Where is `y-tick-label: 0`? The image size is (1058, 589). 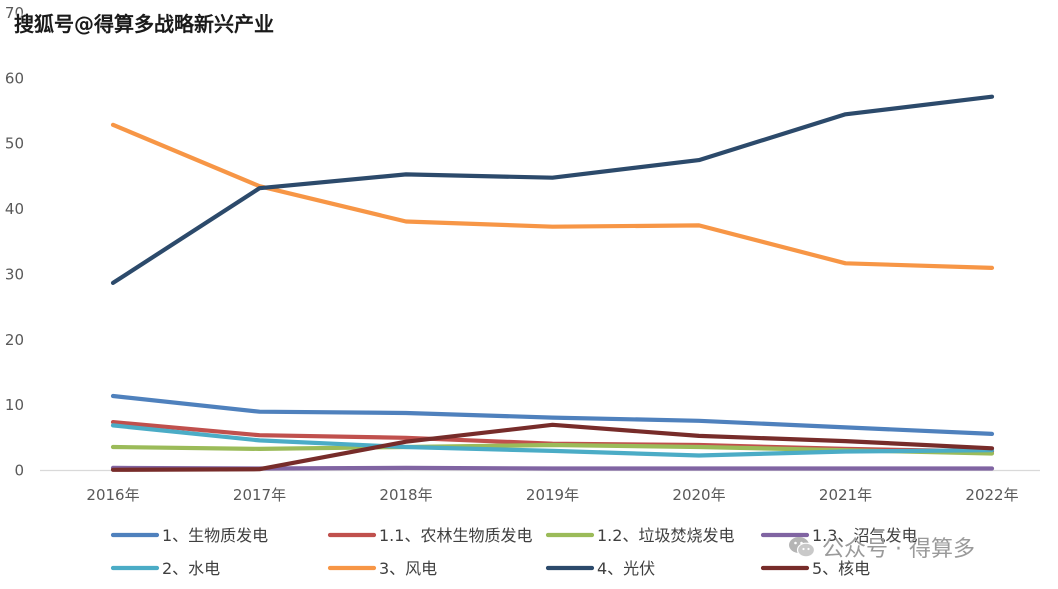
y-tick-label: 0 is located at coordinates (19, 471).